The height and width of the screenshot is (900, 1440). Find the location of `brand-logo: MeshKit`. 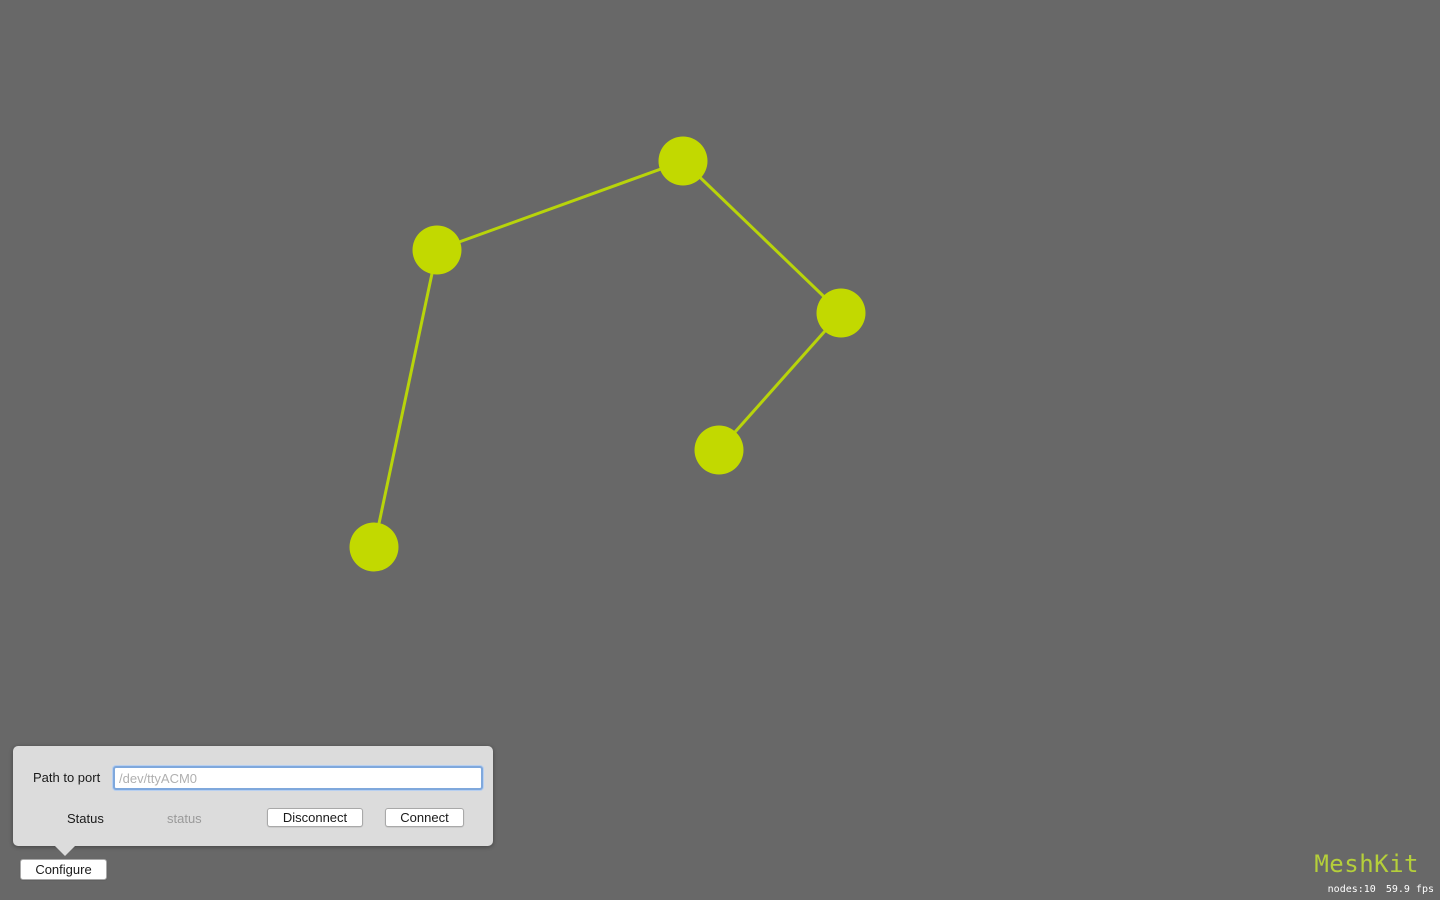

brand-logo: MeshKit is located at coordinates (1366, 864).